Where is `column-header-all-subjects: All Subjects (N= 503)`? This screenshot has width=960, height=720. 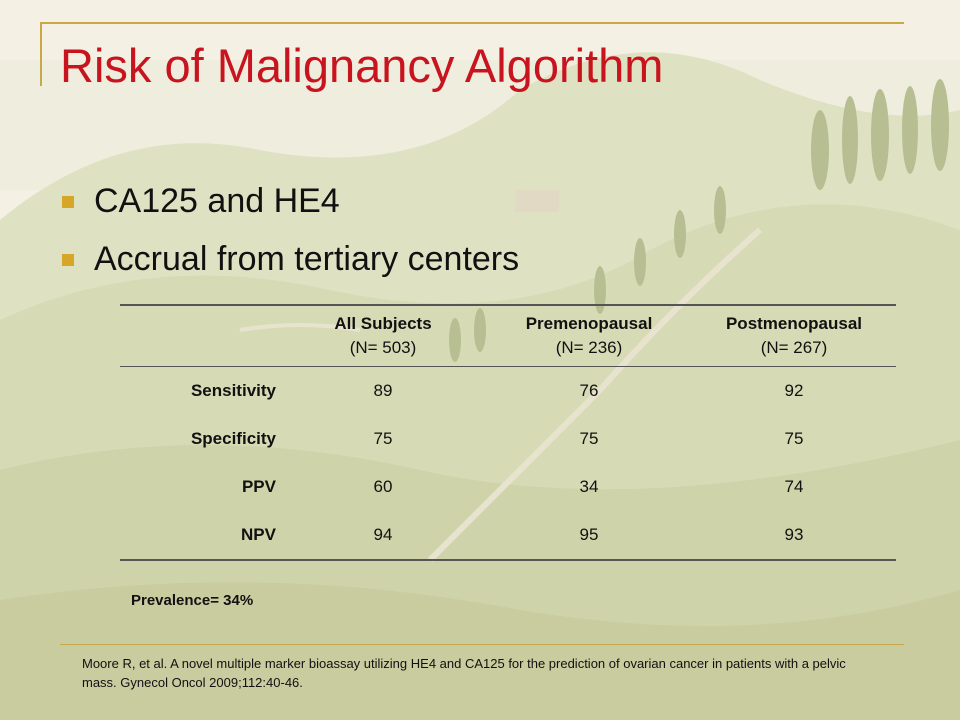 column-header-all-subjects: All Subjects (N= 503) is located at coordinates (383, 335).